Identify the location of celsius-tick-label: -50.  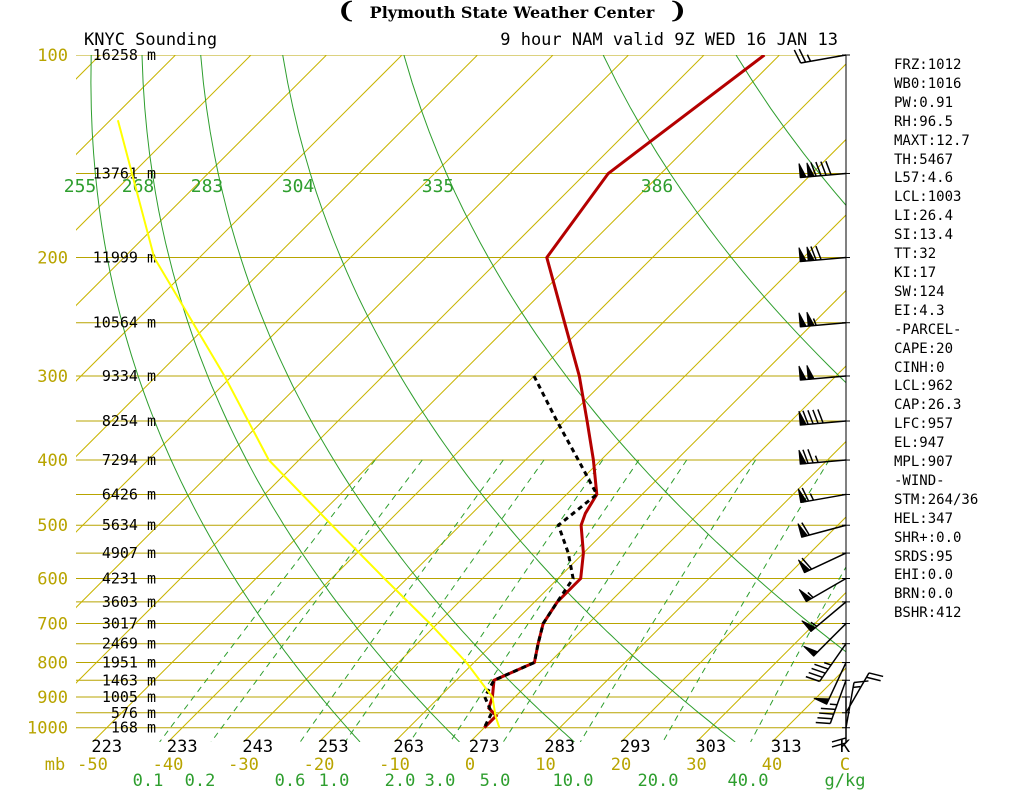
(92, 765).